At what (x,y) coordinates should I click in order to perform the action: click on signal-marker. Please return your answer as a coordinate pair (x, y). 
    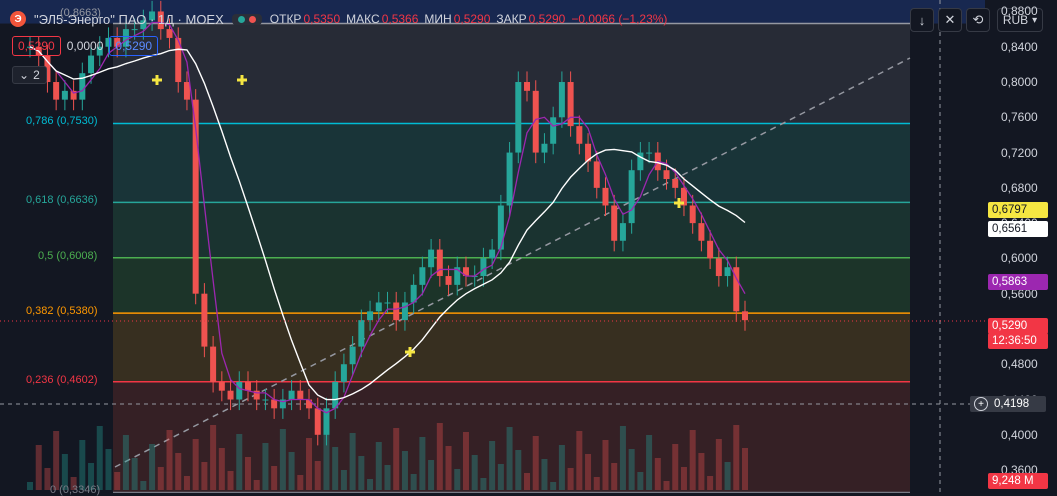
    Looking at the image, I should click on (157, 80).